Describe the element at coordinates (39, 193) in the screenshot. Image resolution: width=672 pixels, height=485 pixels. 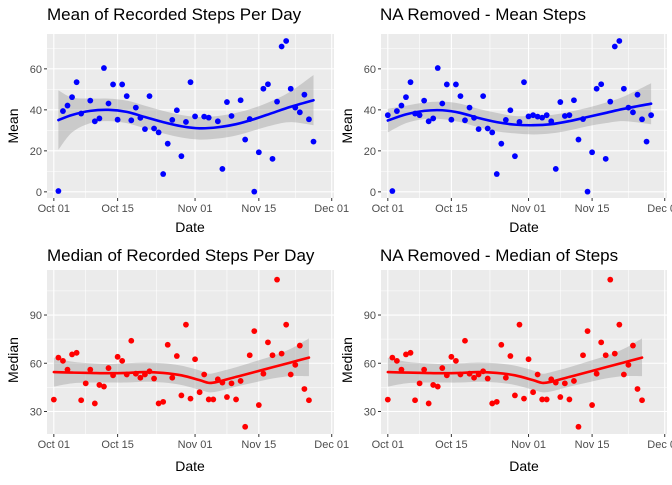
I see `y-tick-label: 0` at that location.